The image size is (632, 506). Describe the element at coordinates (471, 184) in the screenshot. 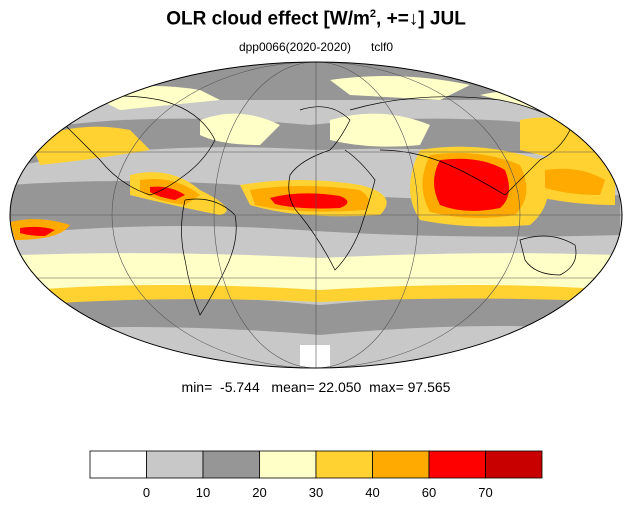

I see `monsoon-red` at that location.